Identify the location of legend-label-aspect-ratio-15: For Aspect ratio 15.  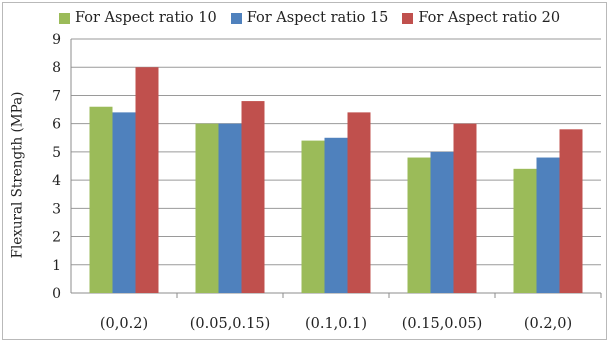
(317, 18).